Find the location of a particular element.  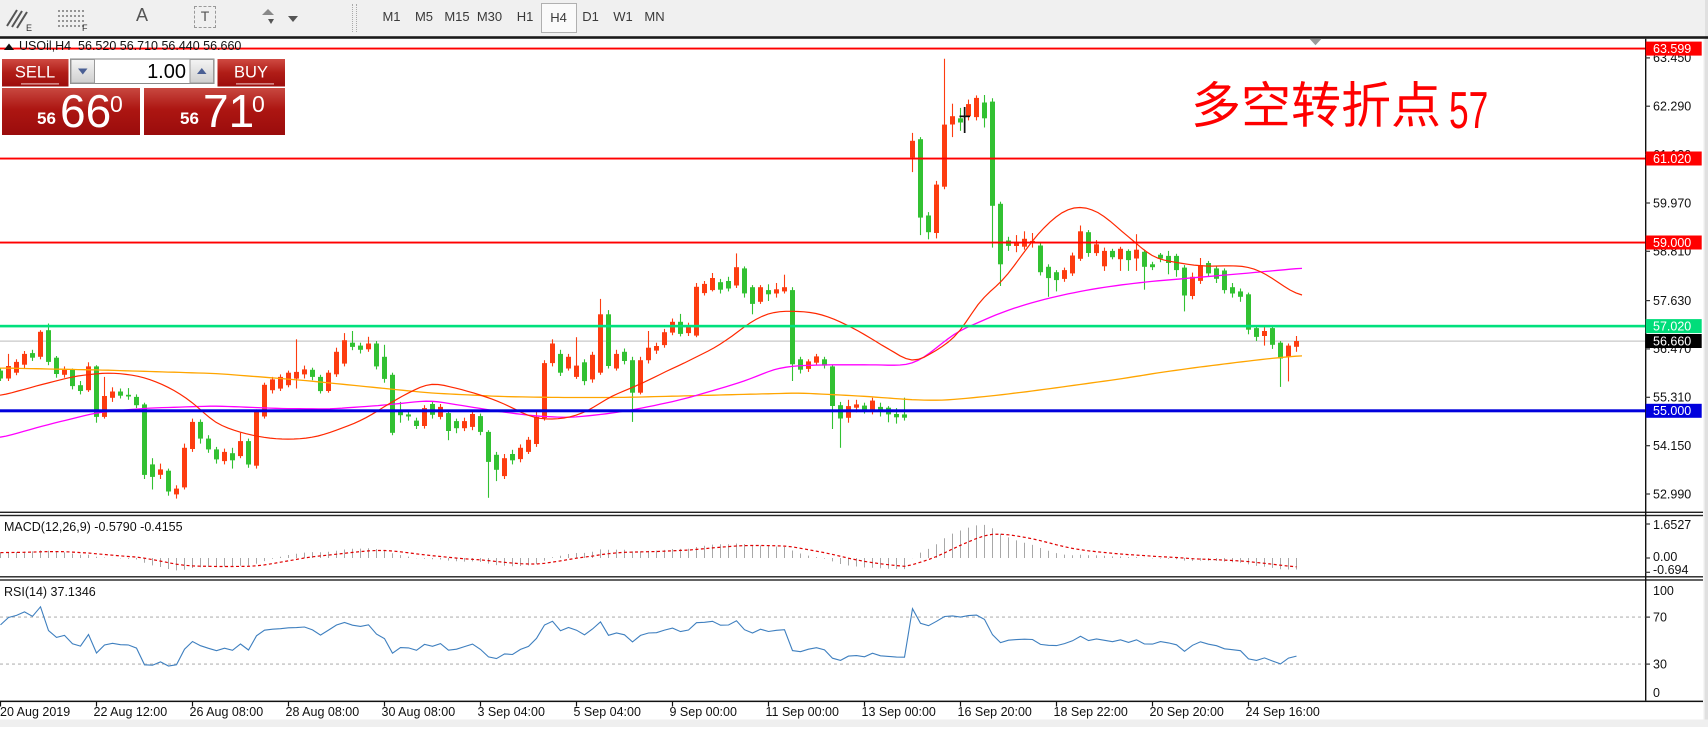

svg-text: MACD(12,26,9) -0.5790 -0.4155 is located at coordinates (93, 527).